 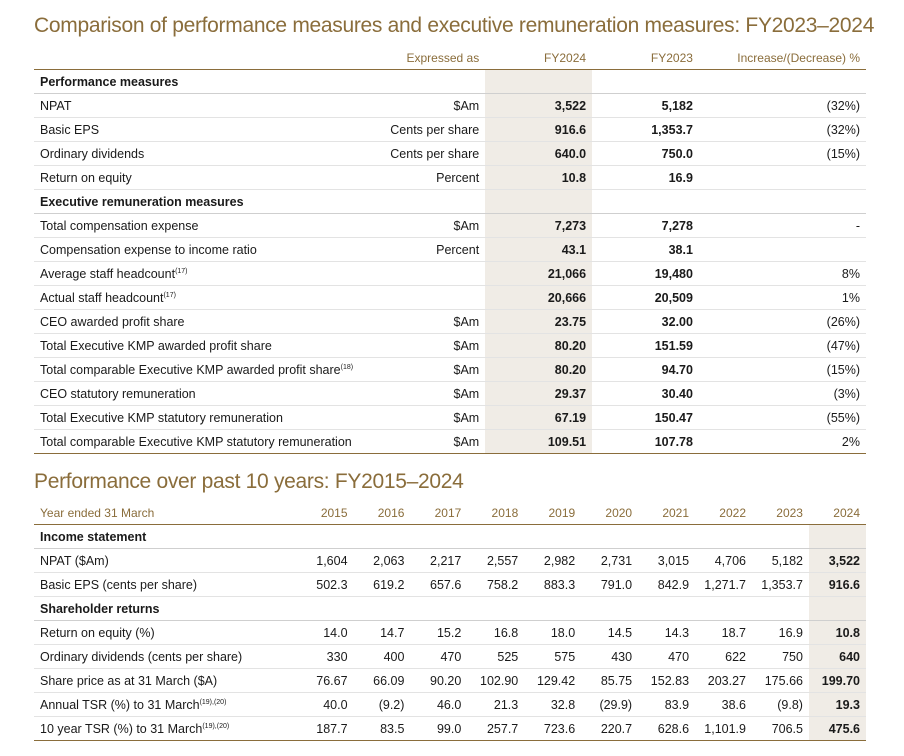 I want to click on footnote-ref: (19),(20), so click(x=213, y=702).